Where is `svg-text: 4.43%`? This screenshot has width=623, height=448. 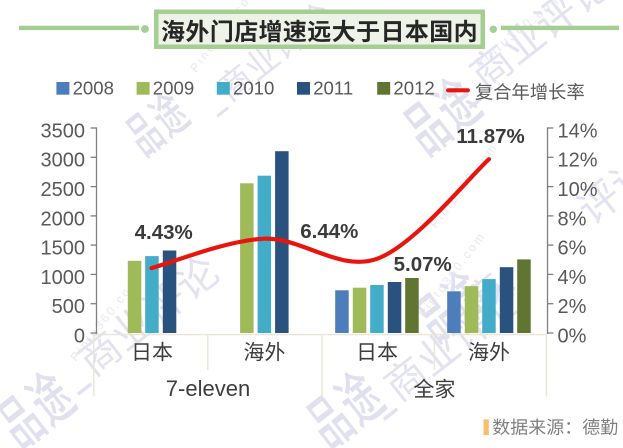 svg-text: 4.43% is located at coordinates (164, 232).